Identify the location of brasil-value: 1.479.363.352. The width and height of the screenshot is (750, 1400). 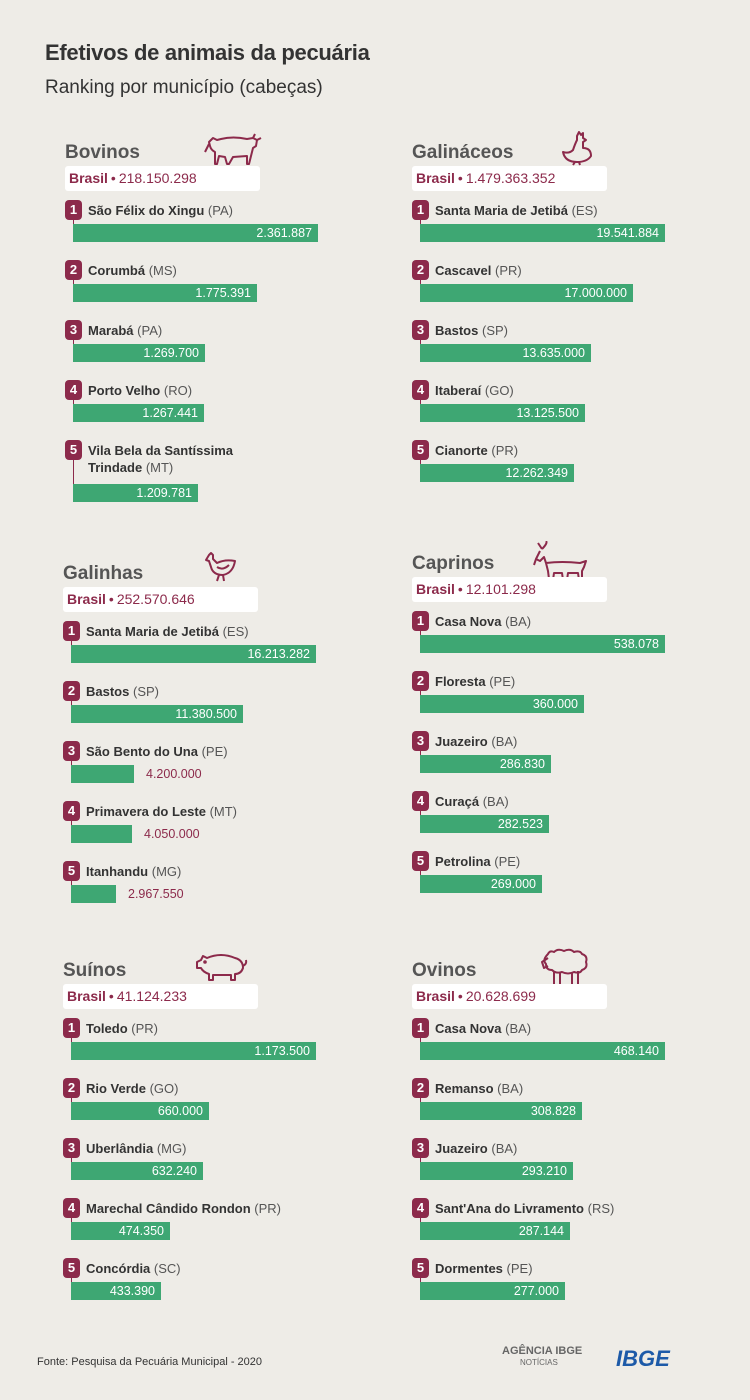
(510, 178).